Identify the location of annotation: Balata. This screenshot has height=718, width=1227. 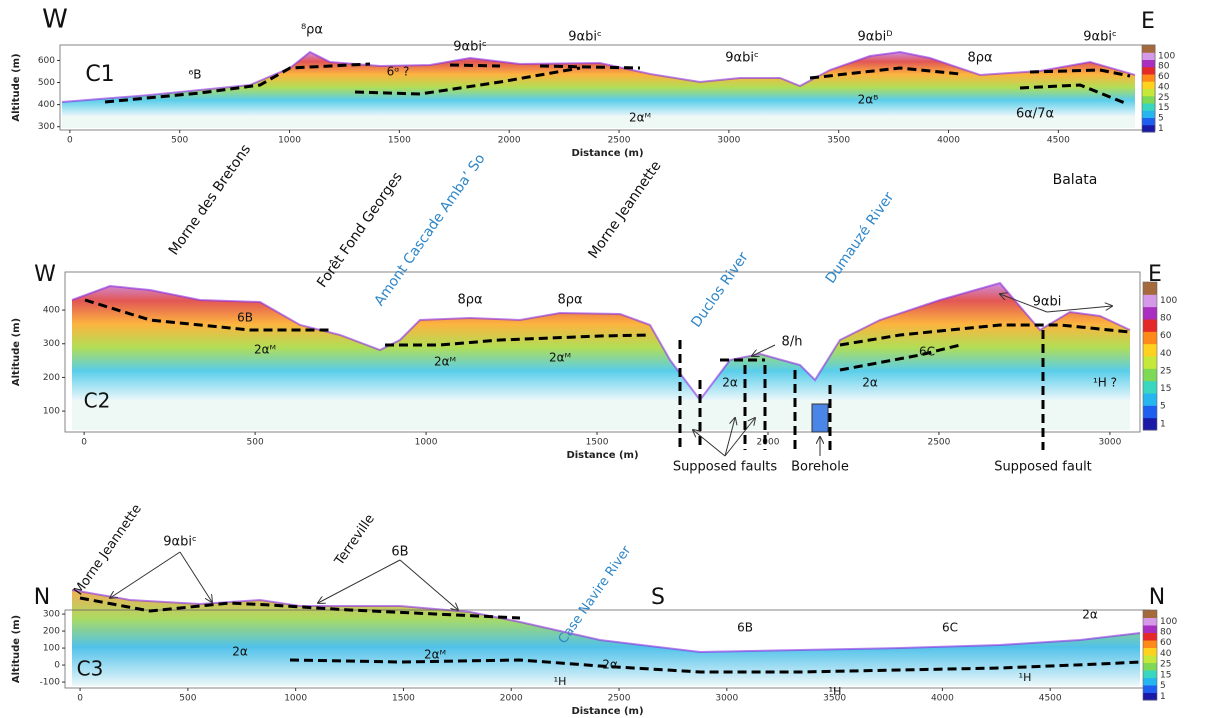
(1075, 180).